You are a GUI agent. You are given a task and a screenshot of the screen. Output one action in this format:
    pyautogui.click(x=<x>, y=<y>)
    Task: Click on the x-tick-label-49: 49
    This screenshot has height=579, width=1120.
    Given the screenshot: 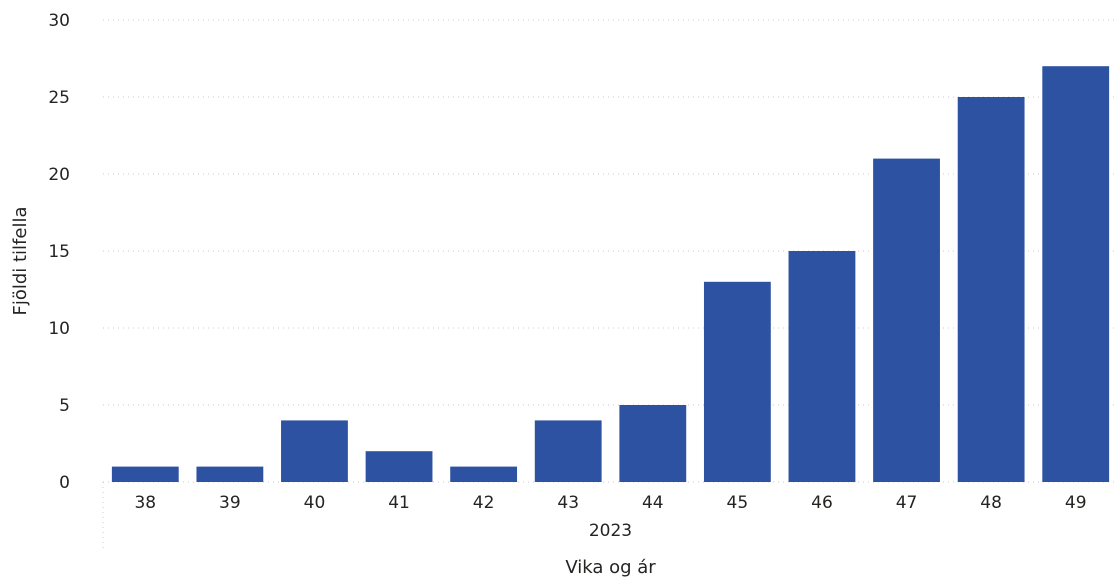 What is the action you would take?
    pyautogui.click(x=1076, y=503)
    